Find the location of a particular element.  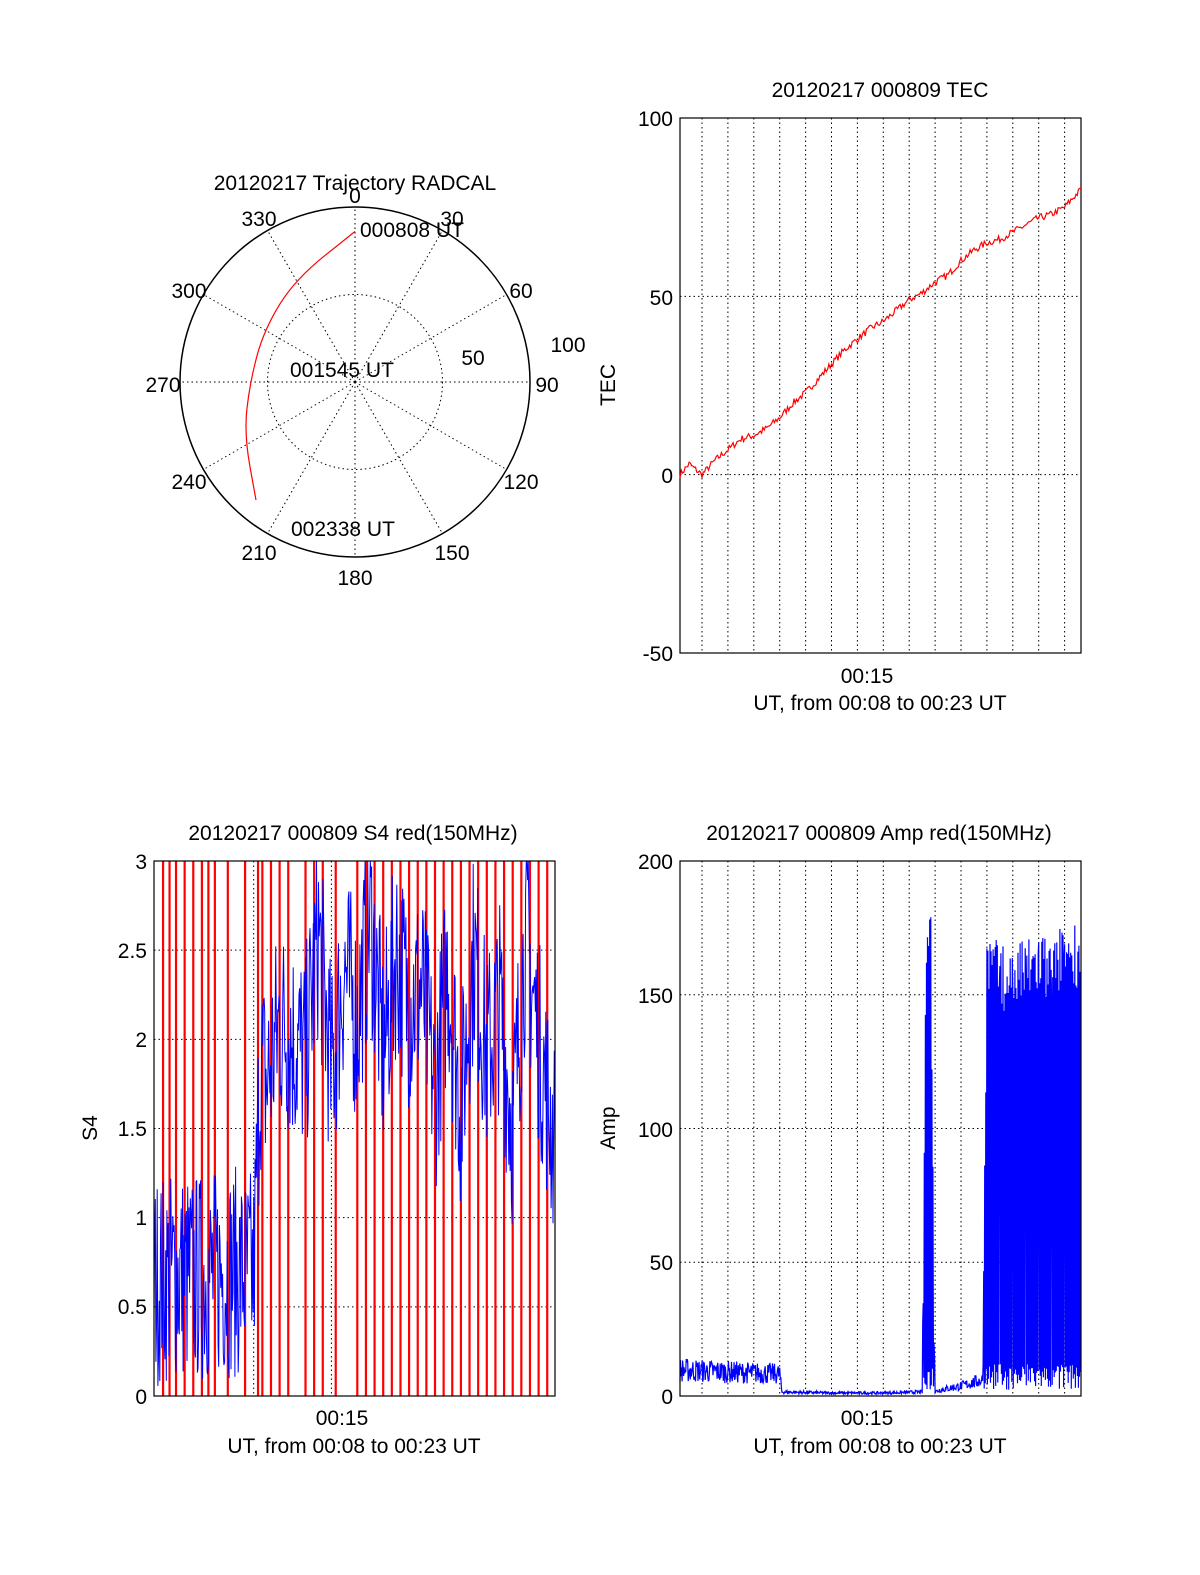

trajectory-end-label: 002338 UT is located at coordinates (343, 529).